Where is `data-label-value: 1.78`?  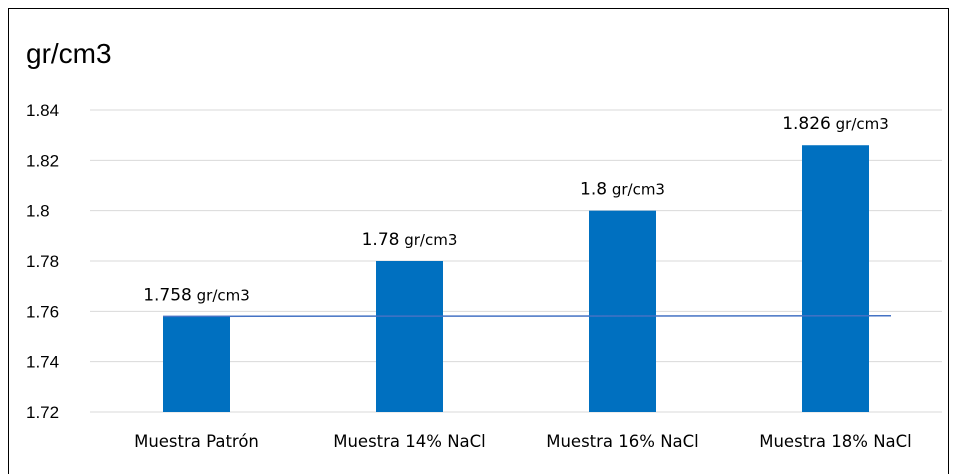
data-label-value: 1.78 is located at coordinates (381, 240).